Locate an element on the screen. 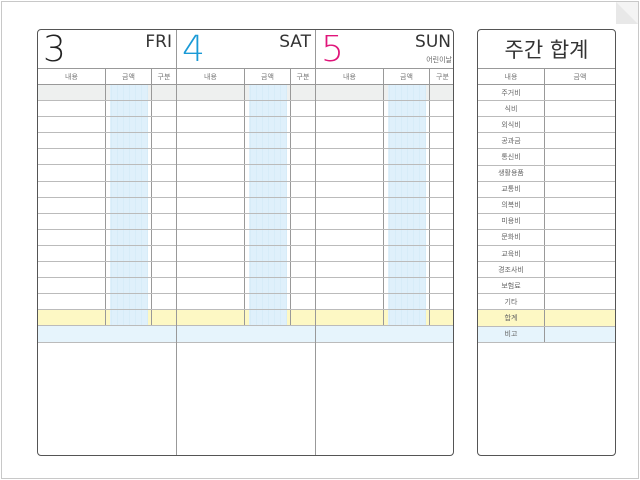 This screenshot has height=480, width=640. weekly-row: 미용비 is located at coordinates (546, 221).